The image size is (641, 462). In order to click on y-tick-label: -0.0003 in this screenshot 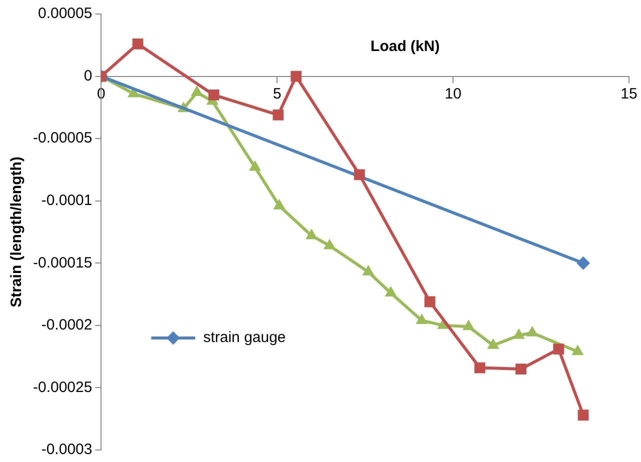, I will do `click(66, 449)`.